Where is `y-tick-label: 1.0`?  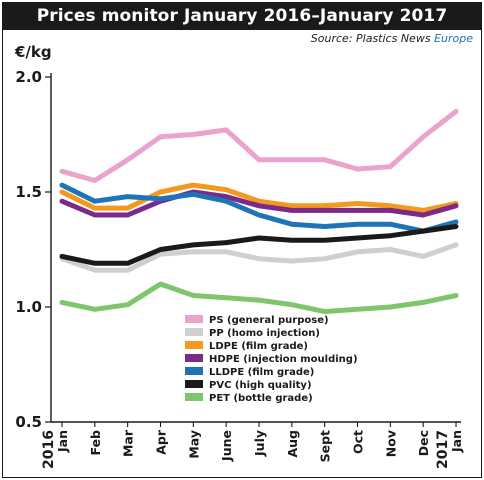
y-tick-label: 1.0 is located at coordinates (28, 307).